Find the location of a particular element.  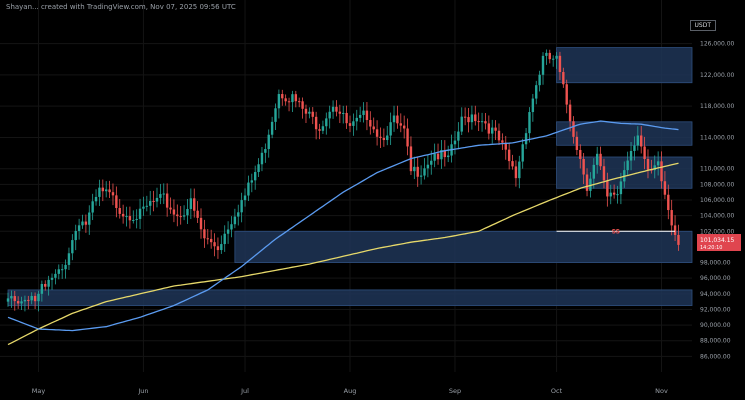

pair-label: USDT is located at coordinates (702, 25).